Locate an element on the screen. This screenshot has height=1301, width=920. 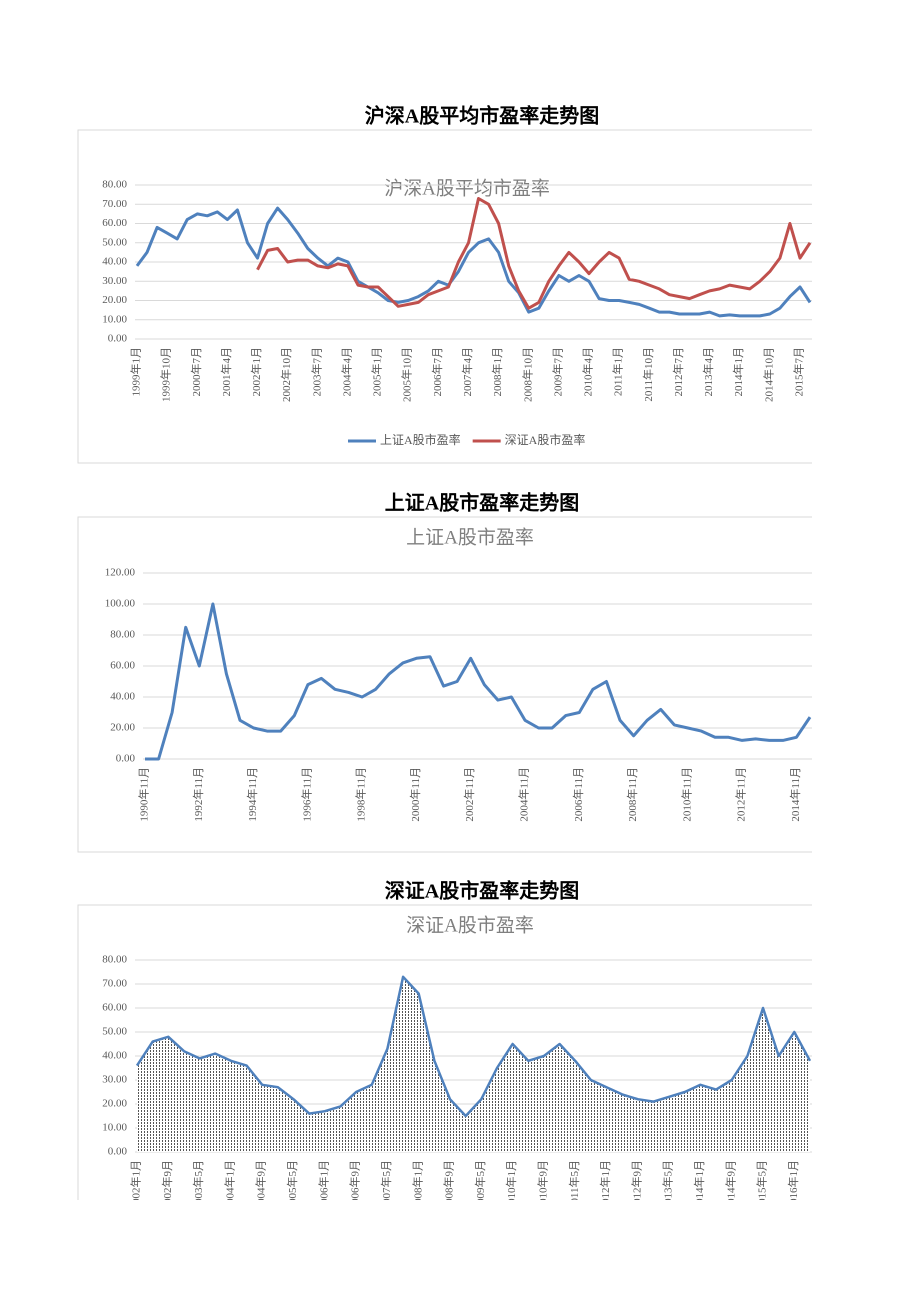
legend-label: 深证A股市盈率 is located at coordinates (545, 439).